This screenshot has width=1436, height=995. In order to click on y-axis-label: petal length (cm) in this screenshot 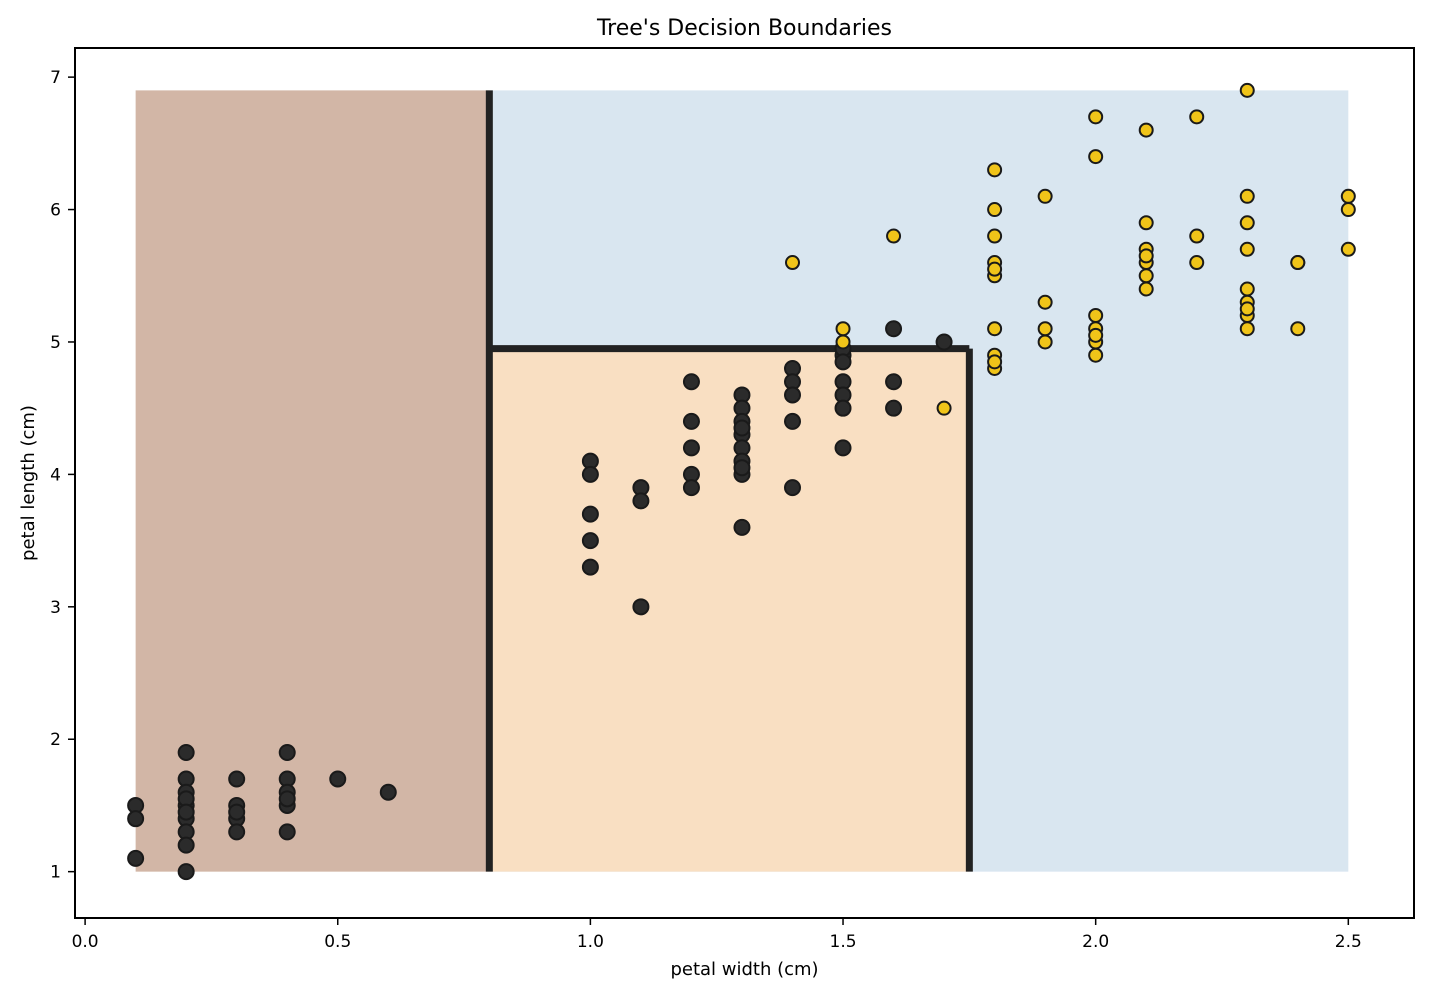, I will do `click(28, 483)`.